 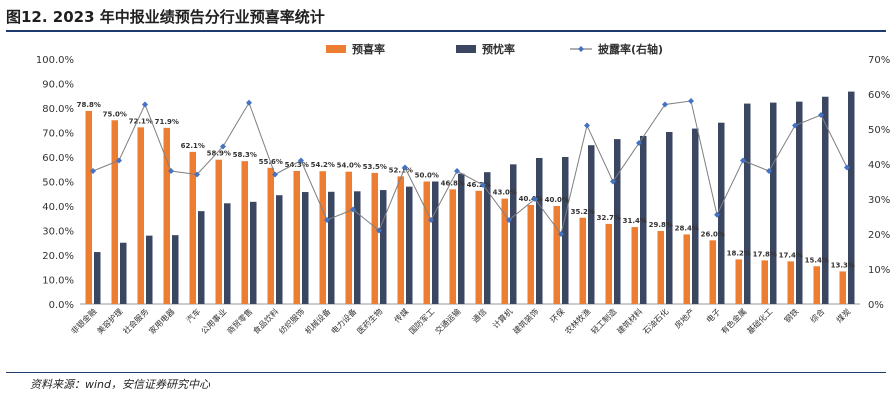 What do you see at coordinates (879, 235) in the screenshot?
I see `y-right-tick-label: 20%` at bounding box center [879, 235].